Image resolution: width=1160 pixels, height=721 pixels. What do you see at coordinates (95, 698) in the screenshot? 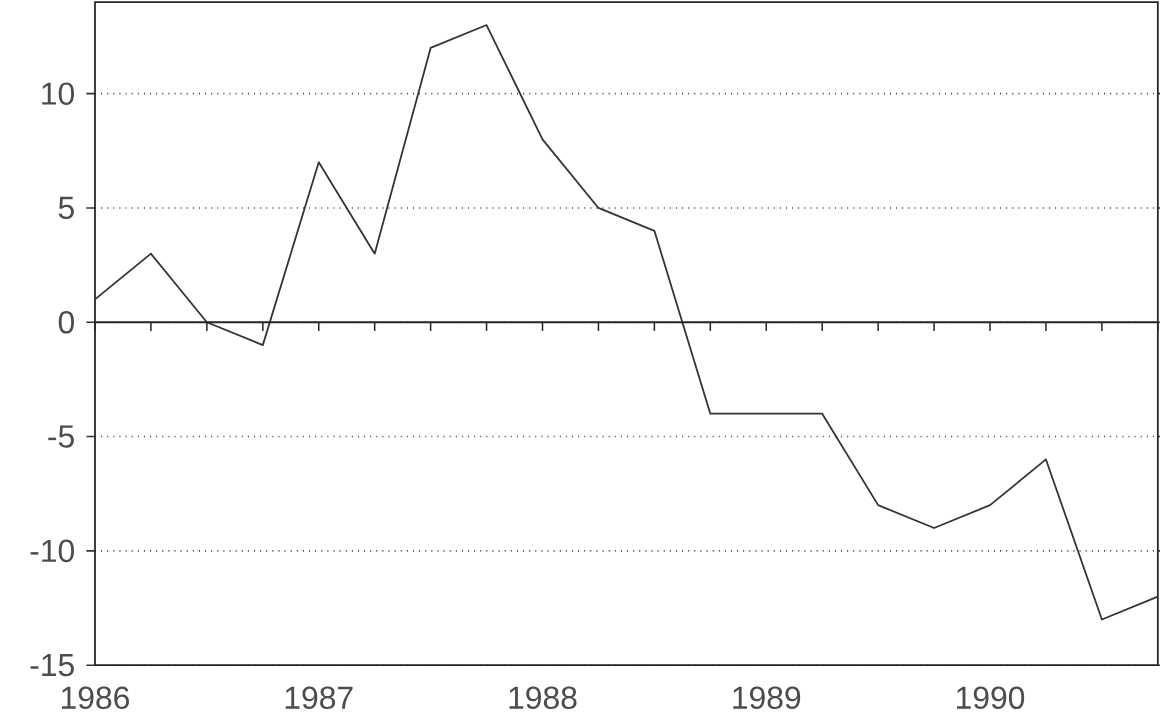
I see `x-tick-label: 1986` at bounding box center [95, 698].